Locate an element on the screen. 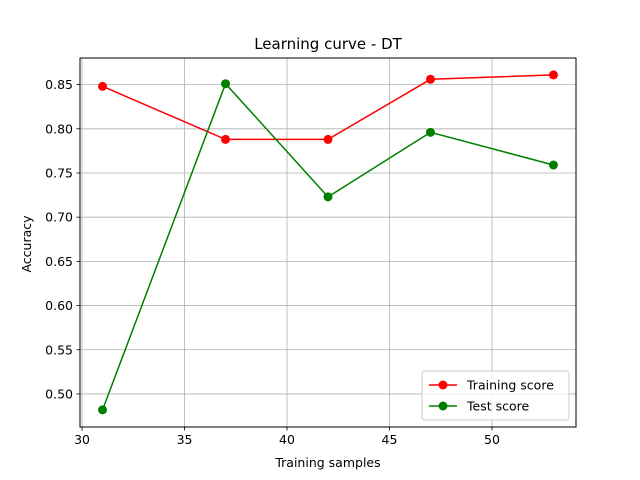  legend-label: Training score is located at coordinates (510, 385).